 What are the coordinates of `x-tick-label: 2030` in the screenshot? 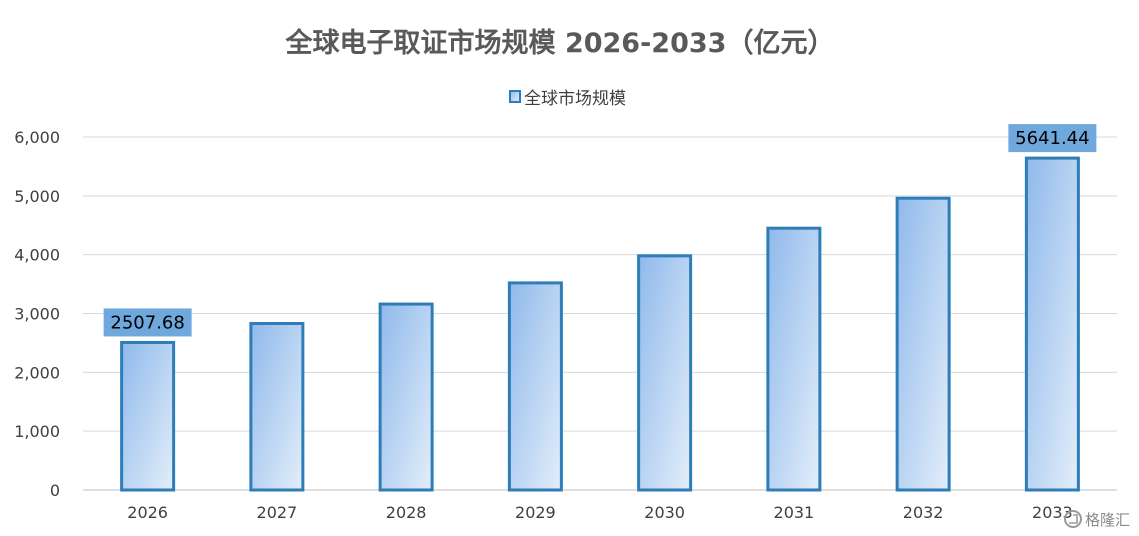 It's located at (664, 512).